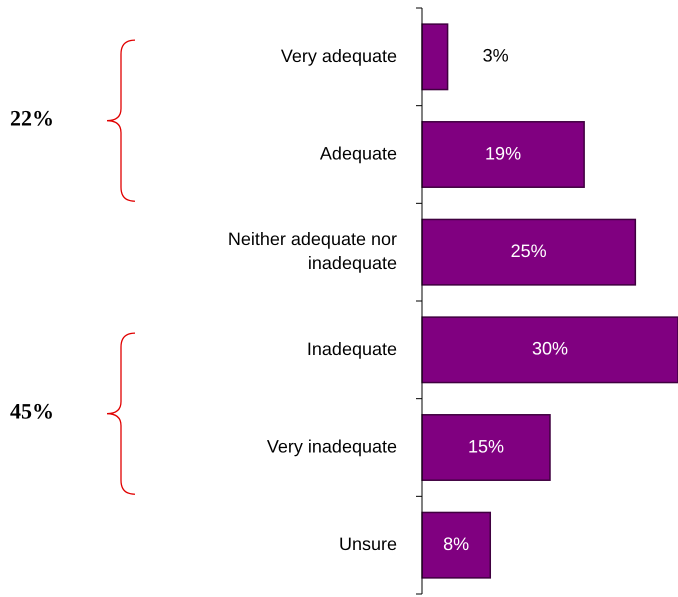  Describe the element at coordinates (358, 153) in the screenshot. I see `y-tick-label: Adequate` at that location.